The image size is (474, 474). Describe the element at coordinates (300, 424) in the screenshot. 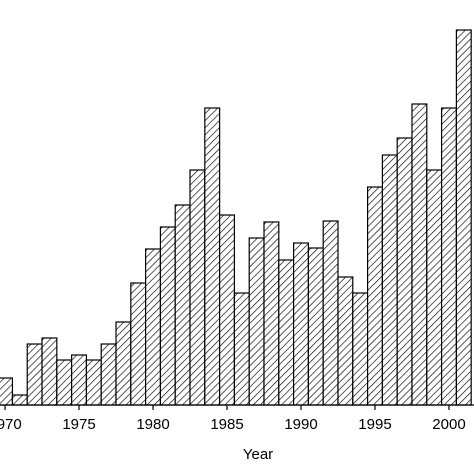

I see `x-tick-label: 1990` at that location.